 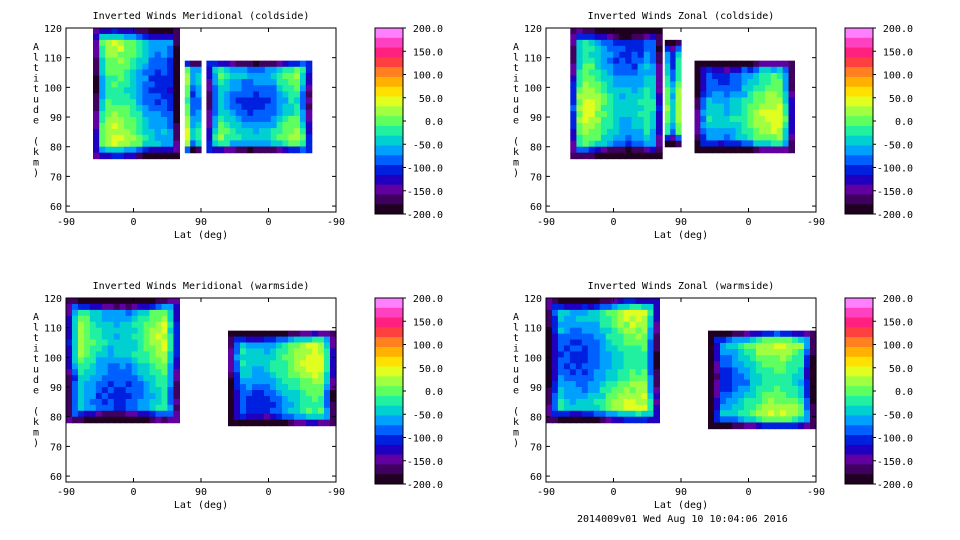 What do you see at coordinates (898, 322) in the screenshot?
I see `colorbar-label: 150.0` at bounding box center [898, 322].